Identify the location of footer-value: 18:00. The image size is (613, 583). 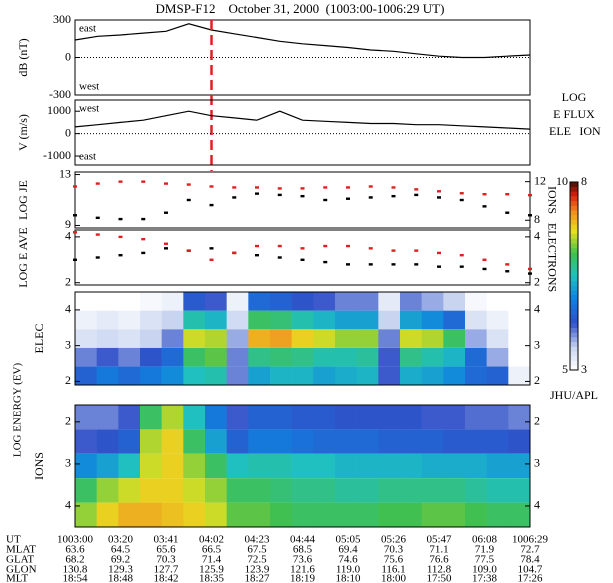
(394, 578).